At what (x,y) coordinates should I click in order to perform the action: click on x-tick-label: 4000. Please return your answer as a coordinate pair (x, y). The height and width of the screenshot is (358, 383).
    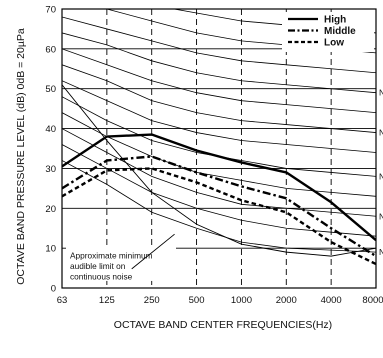
    Looking at the image, I should click on (331, 300).